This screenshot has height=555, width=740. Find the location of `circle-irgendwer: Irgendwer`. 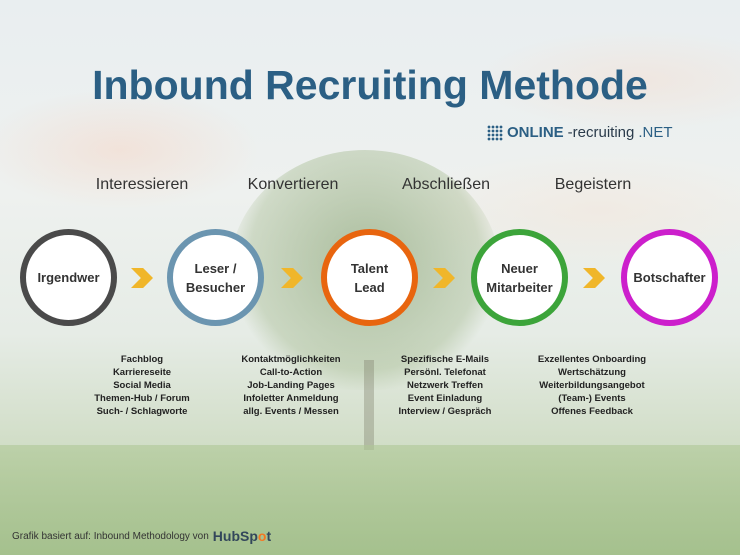

circle-irgendwer: Irgendwer is located at coordinates (68, 277).